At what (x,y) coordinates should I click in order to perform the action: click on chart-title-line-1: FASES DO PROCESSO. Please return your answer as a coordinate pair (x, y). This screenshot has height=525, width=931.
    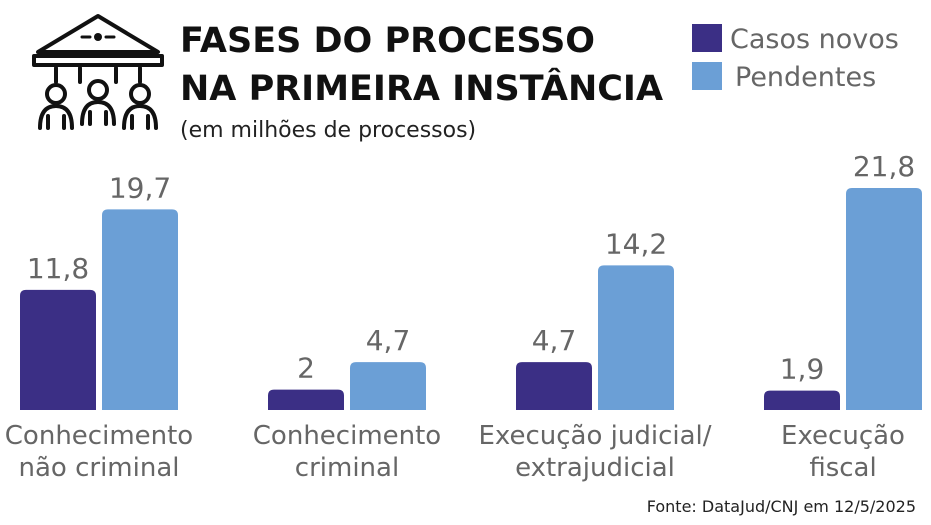
    Looking at the image, I should click on (387, 41).